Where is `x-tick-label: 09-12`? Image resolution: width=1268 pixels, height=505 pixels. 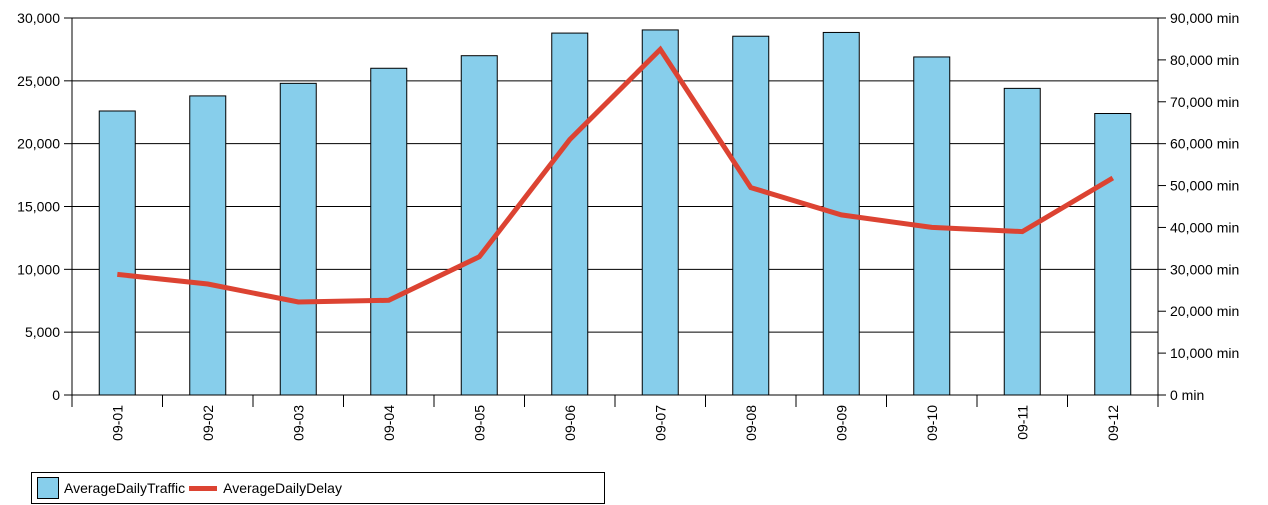
x-tick-label: 09-12 is located at coordinates (1113, 423).